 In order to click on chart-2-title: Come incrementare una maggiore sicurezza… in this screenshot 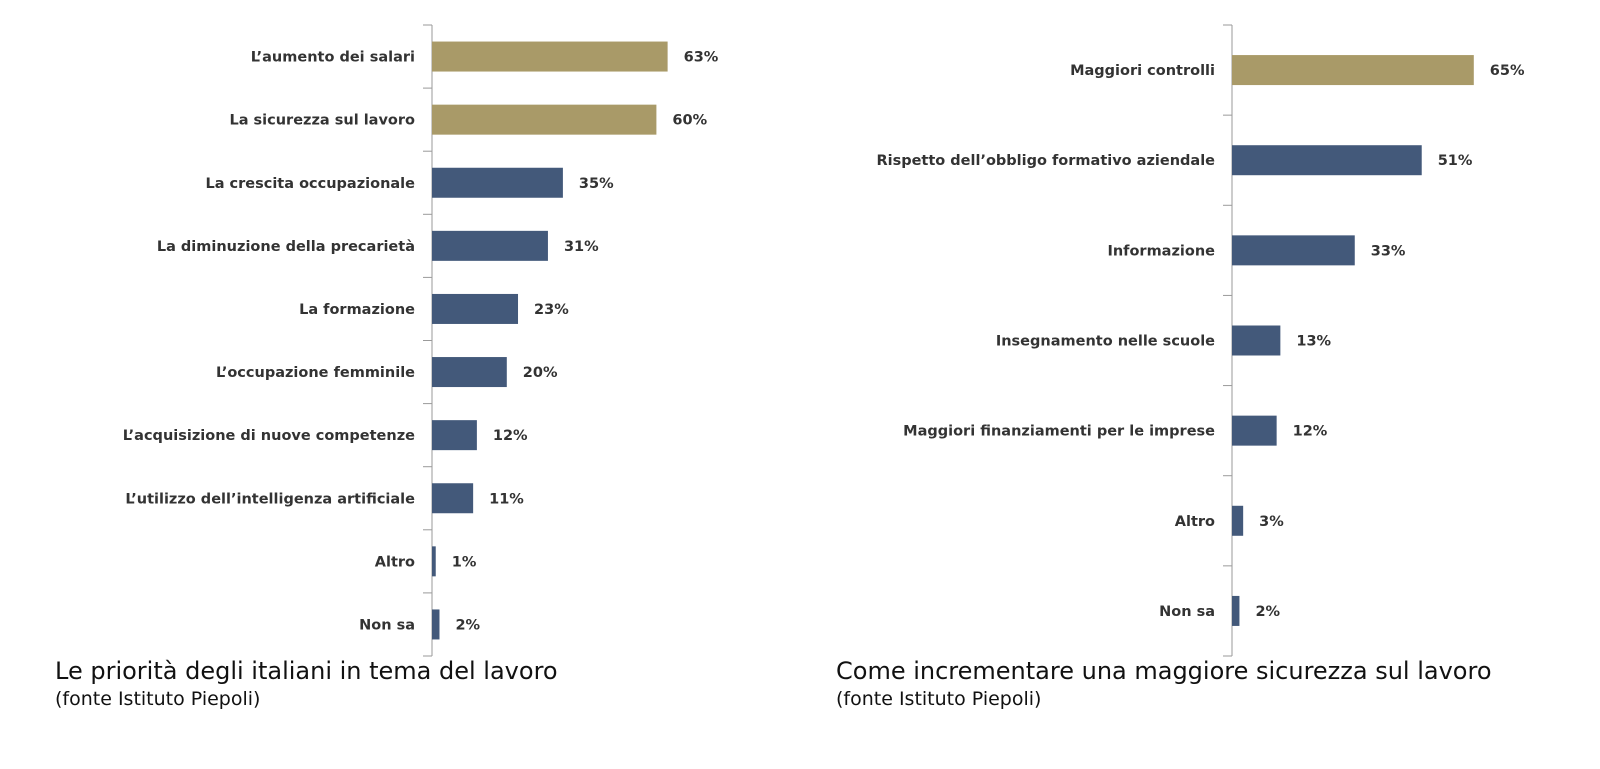, I will do `click(1164, 671)`.